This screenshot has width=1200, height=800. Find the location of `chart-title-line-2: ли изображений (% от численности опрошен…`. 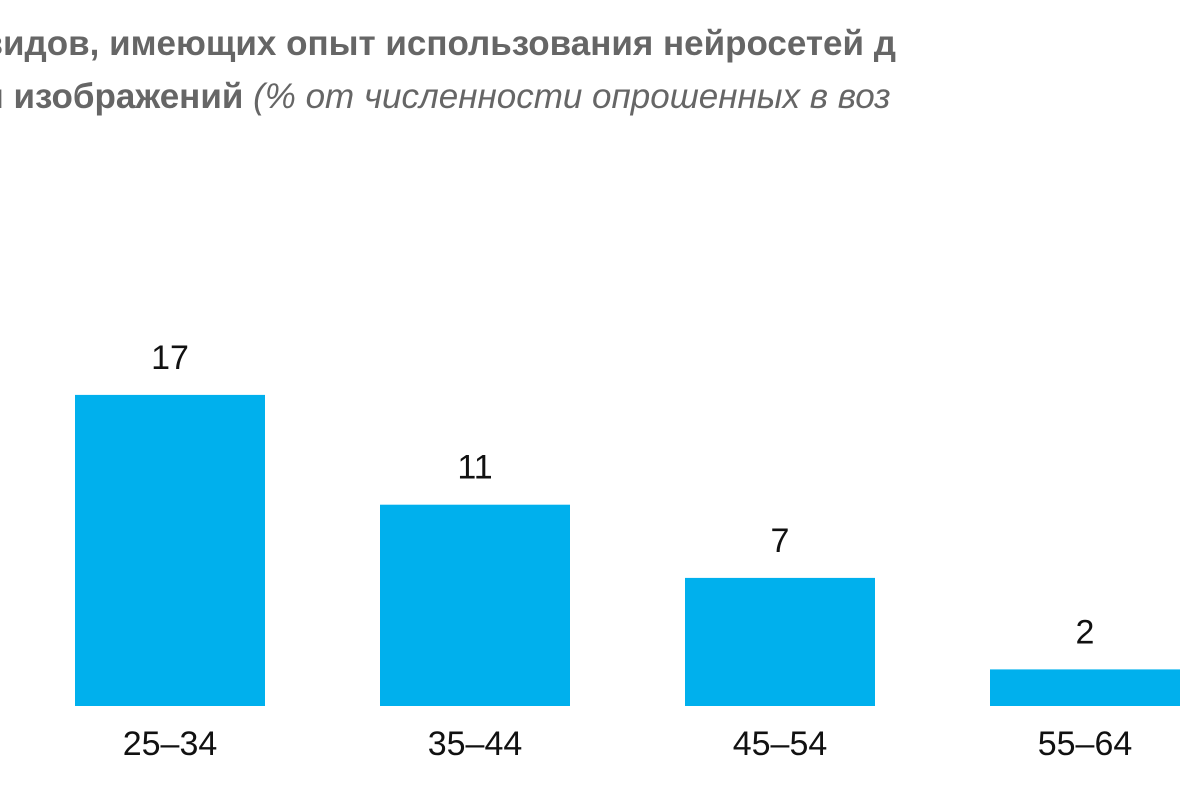

chart-title-line-2: ли изображений (% от численности опрошен… is located at coordinates (445, 97).